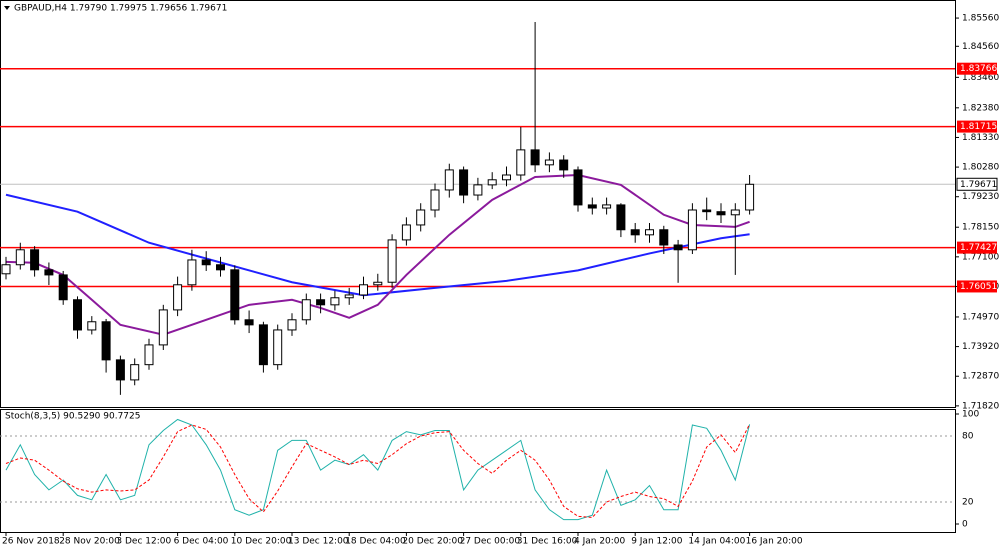 The width and height of the screenshot is (1000, 550). I want to click on y-tick-label: 1.80280, so click(980, 168).